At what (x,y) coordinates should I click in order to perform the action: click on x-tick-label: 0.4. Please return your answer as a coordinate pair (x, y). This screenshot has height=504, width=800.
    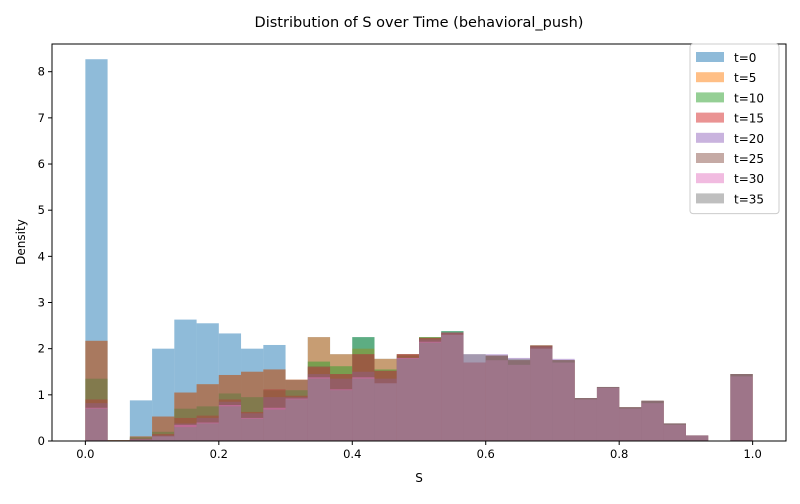
    Looking at the image, I should click on (352, 454).